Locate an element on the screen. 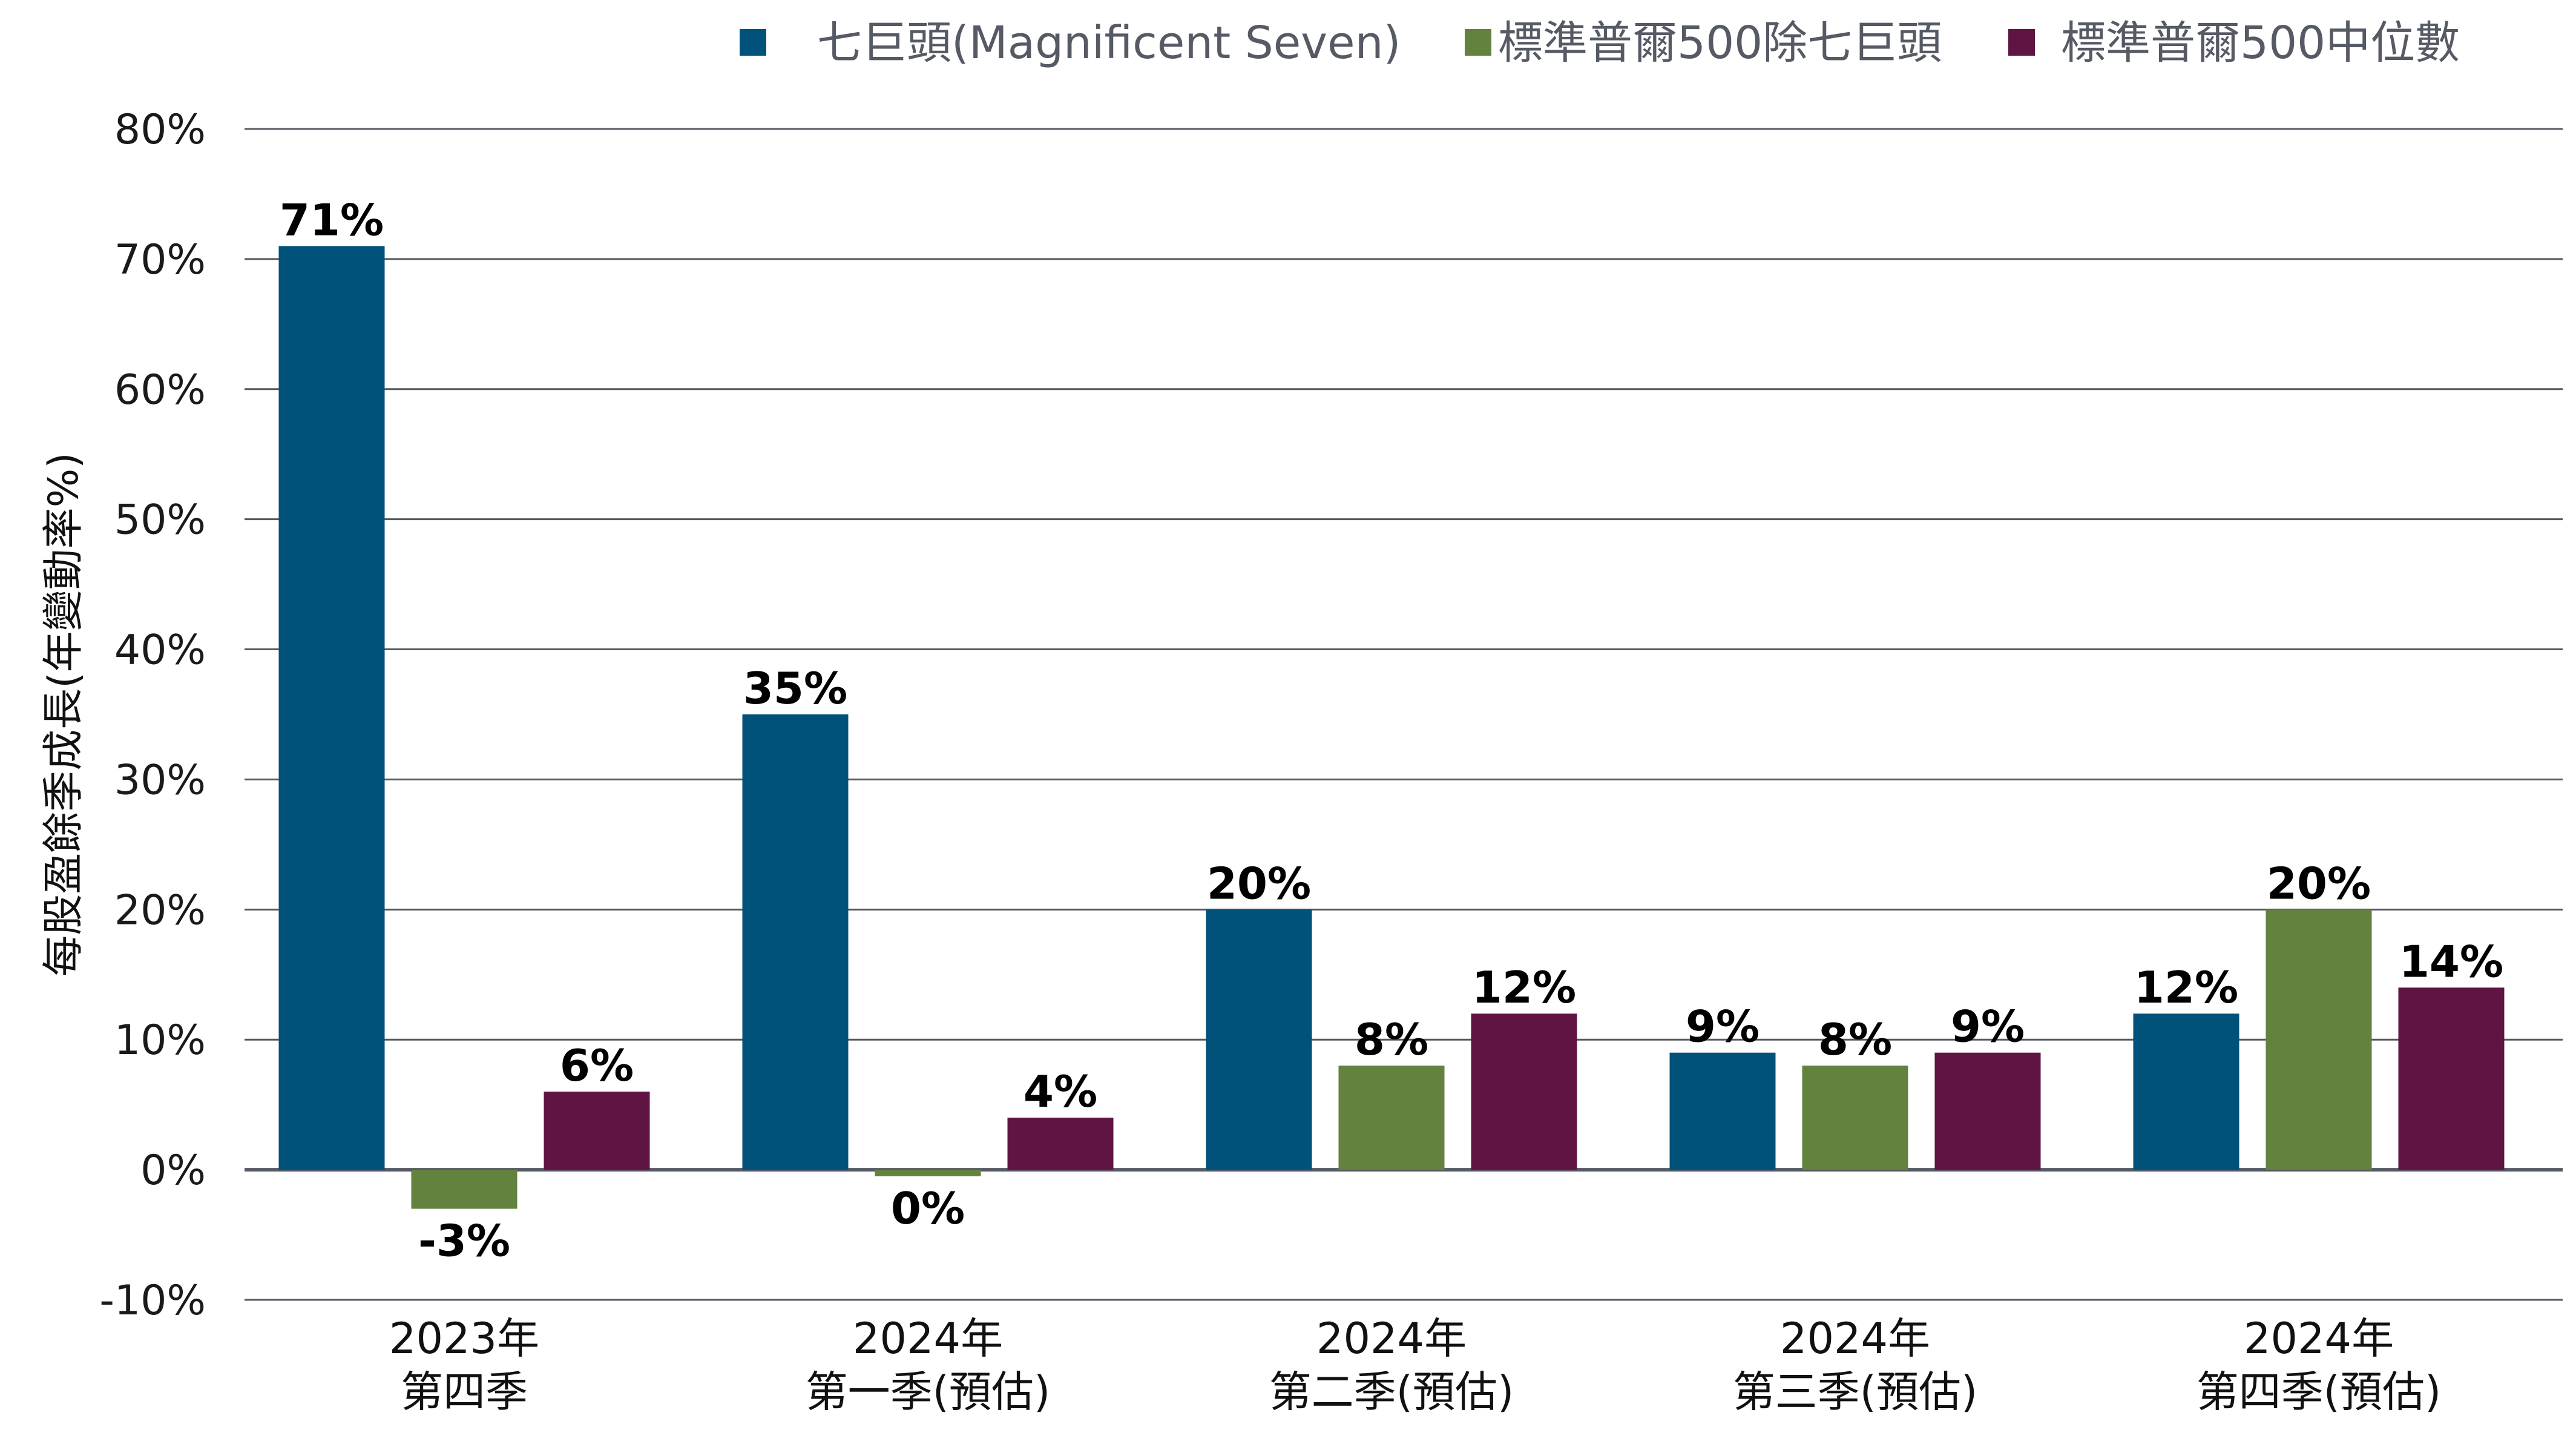 This screenshot has width=2576, height=1430. x-category-label: 2023年 is located at coordinates (464, 1339).